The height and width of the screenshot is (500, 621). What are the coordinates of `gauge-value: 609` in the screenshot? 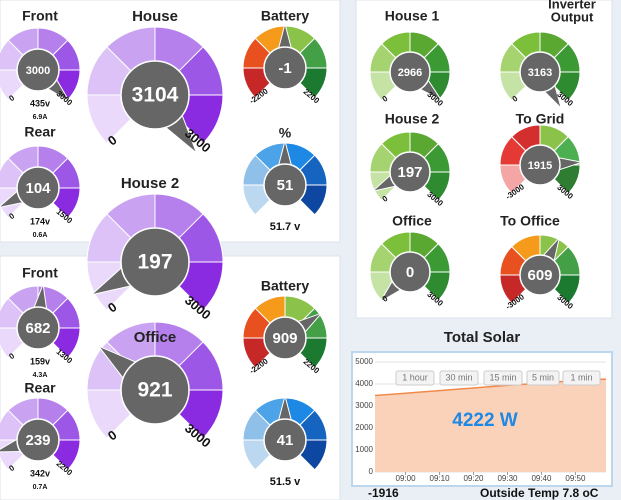 It's located at (539, 275).